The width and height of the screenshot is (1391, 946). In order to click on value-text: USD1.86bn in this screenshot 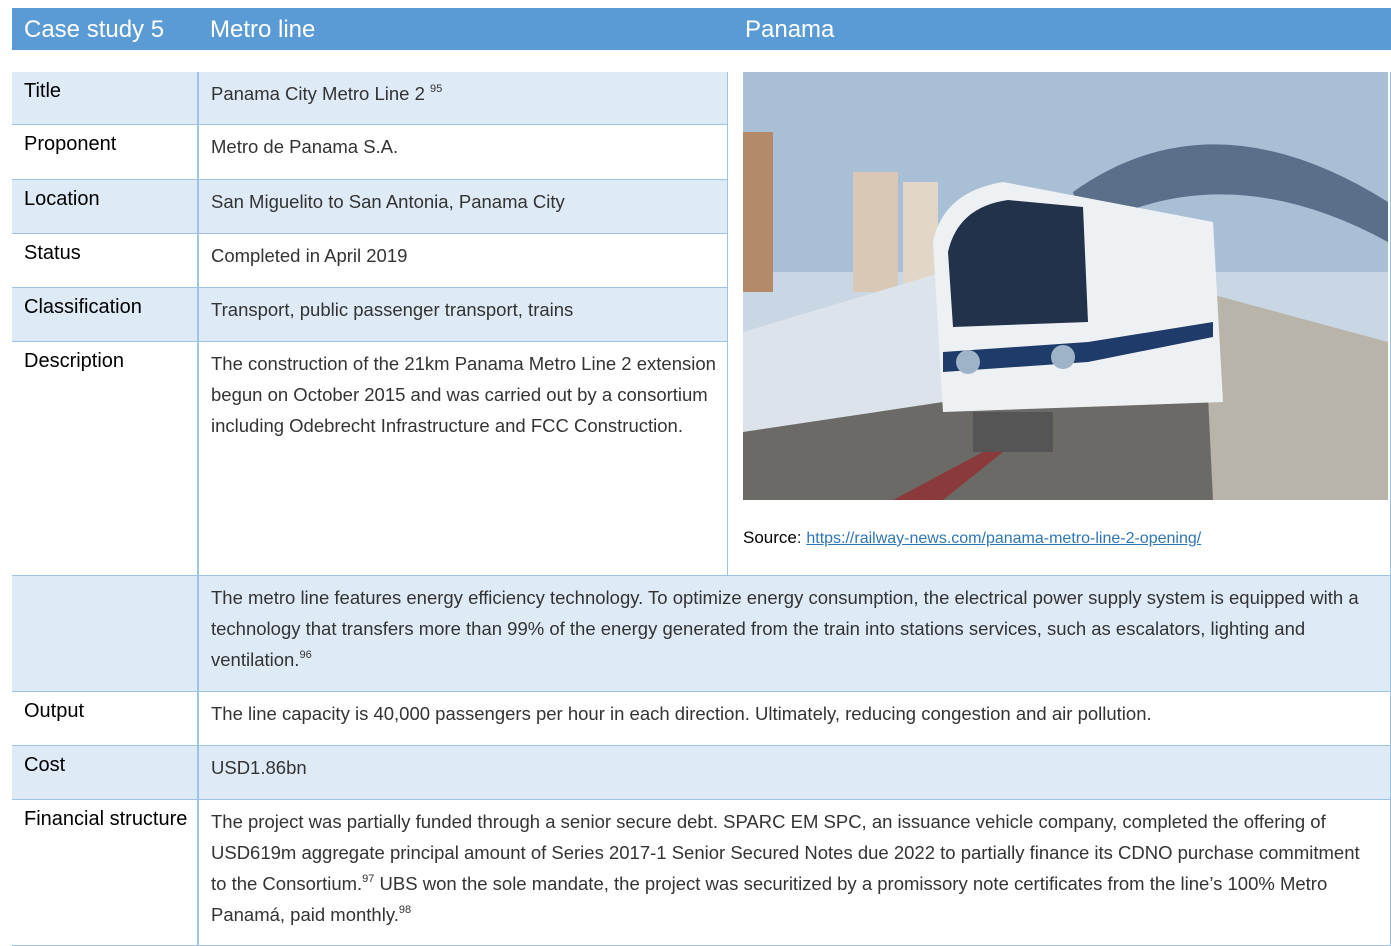, I will do `click(259, 767)`.